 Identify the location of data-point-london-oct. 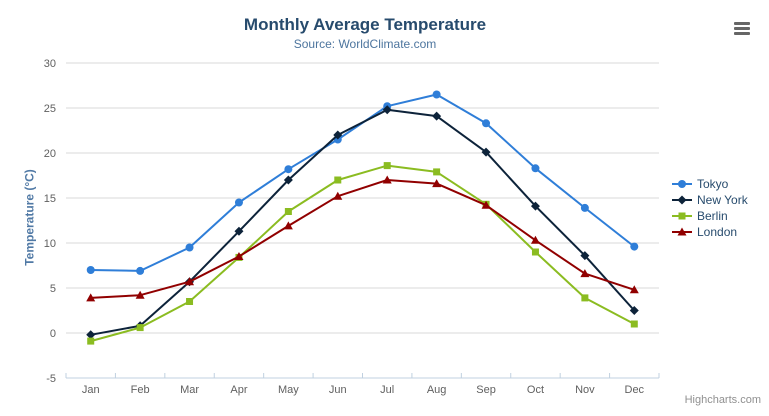
(535, 239).